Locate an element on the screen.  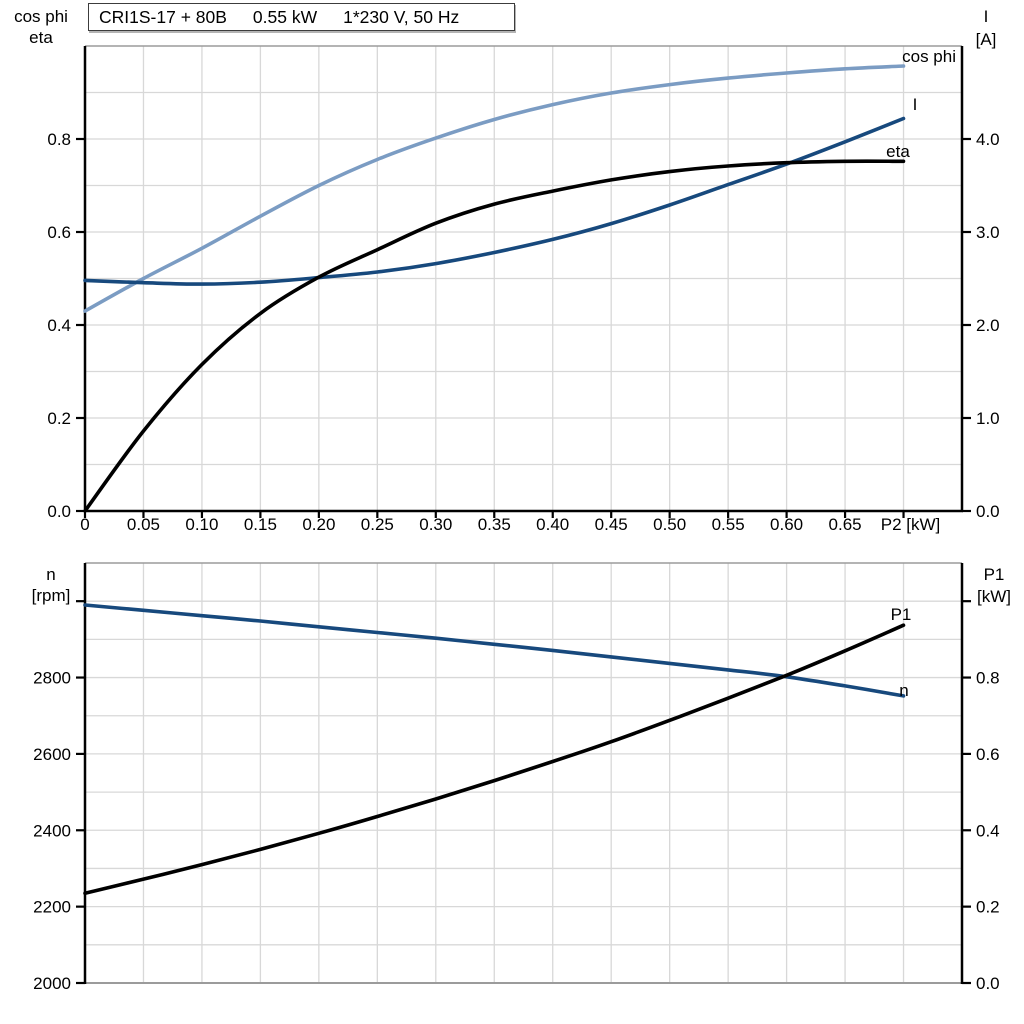
tick-label-right: 0.8 is located at coordinates (988, 678).